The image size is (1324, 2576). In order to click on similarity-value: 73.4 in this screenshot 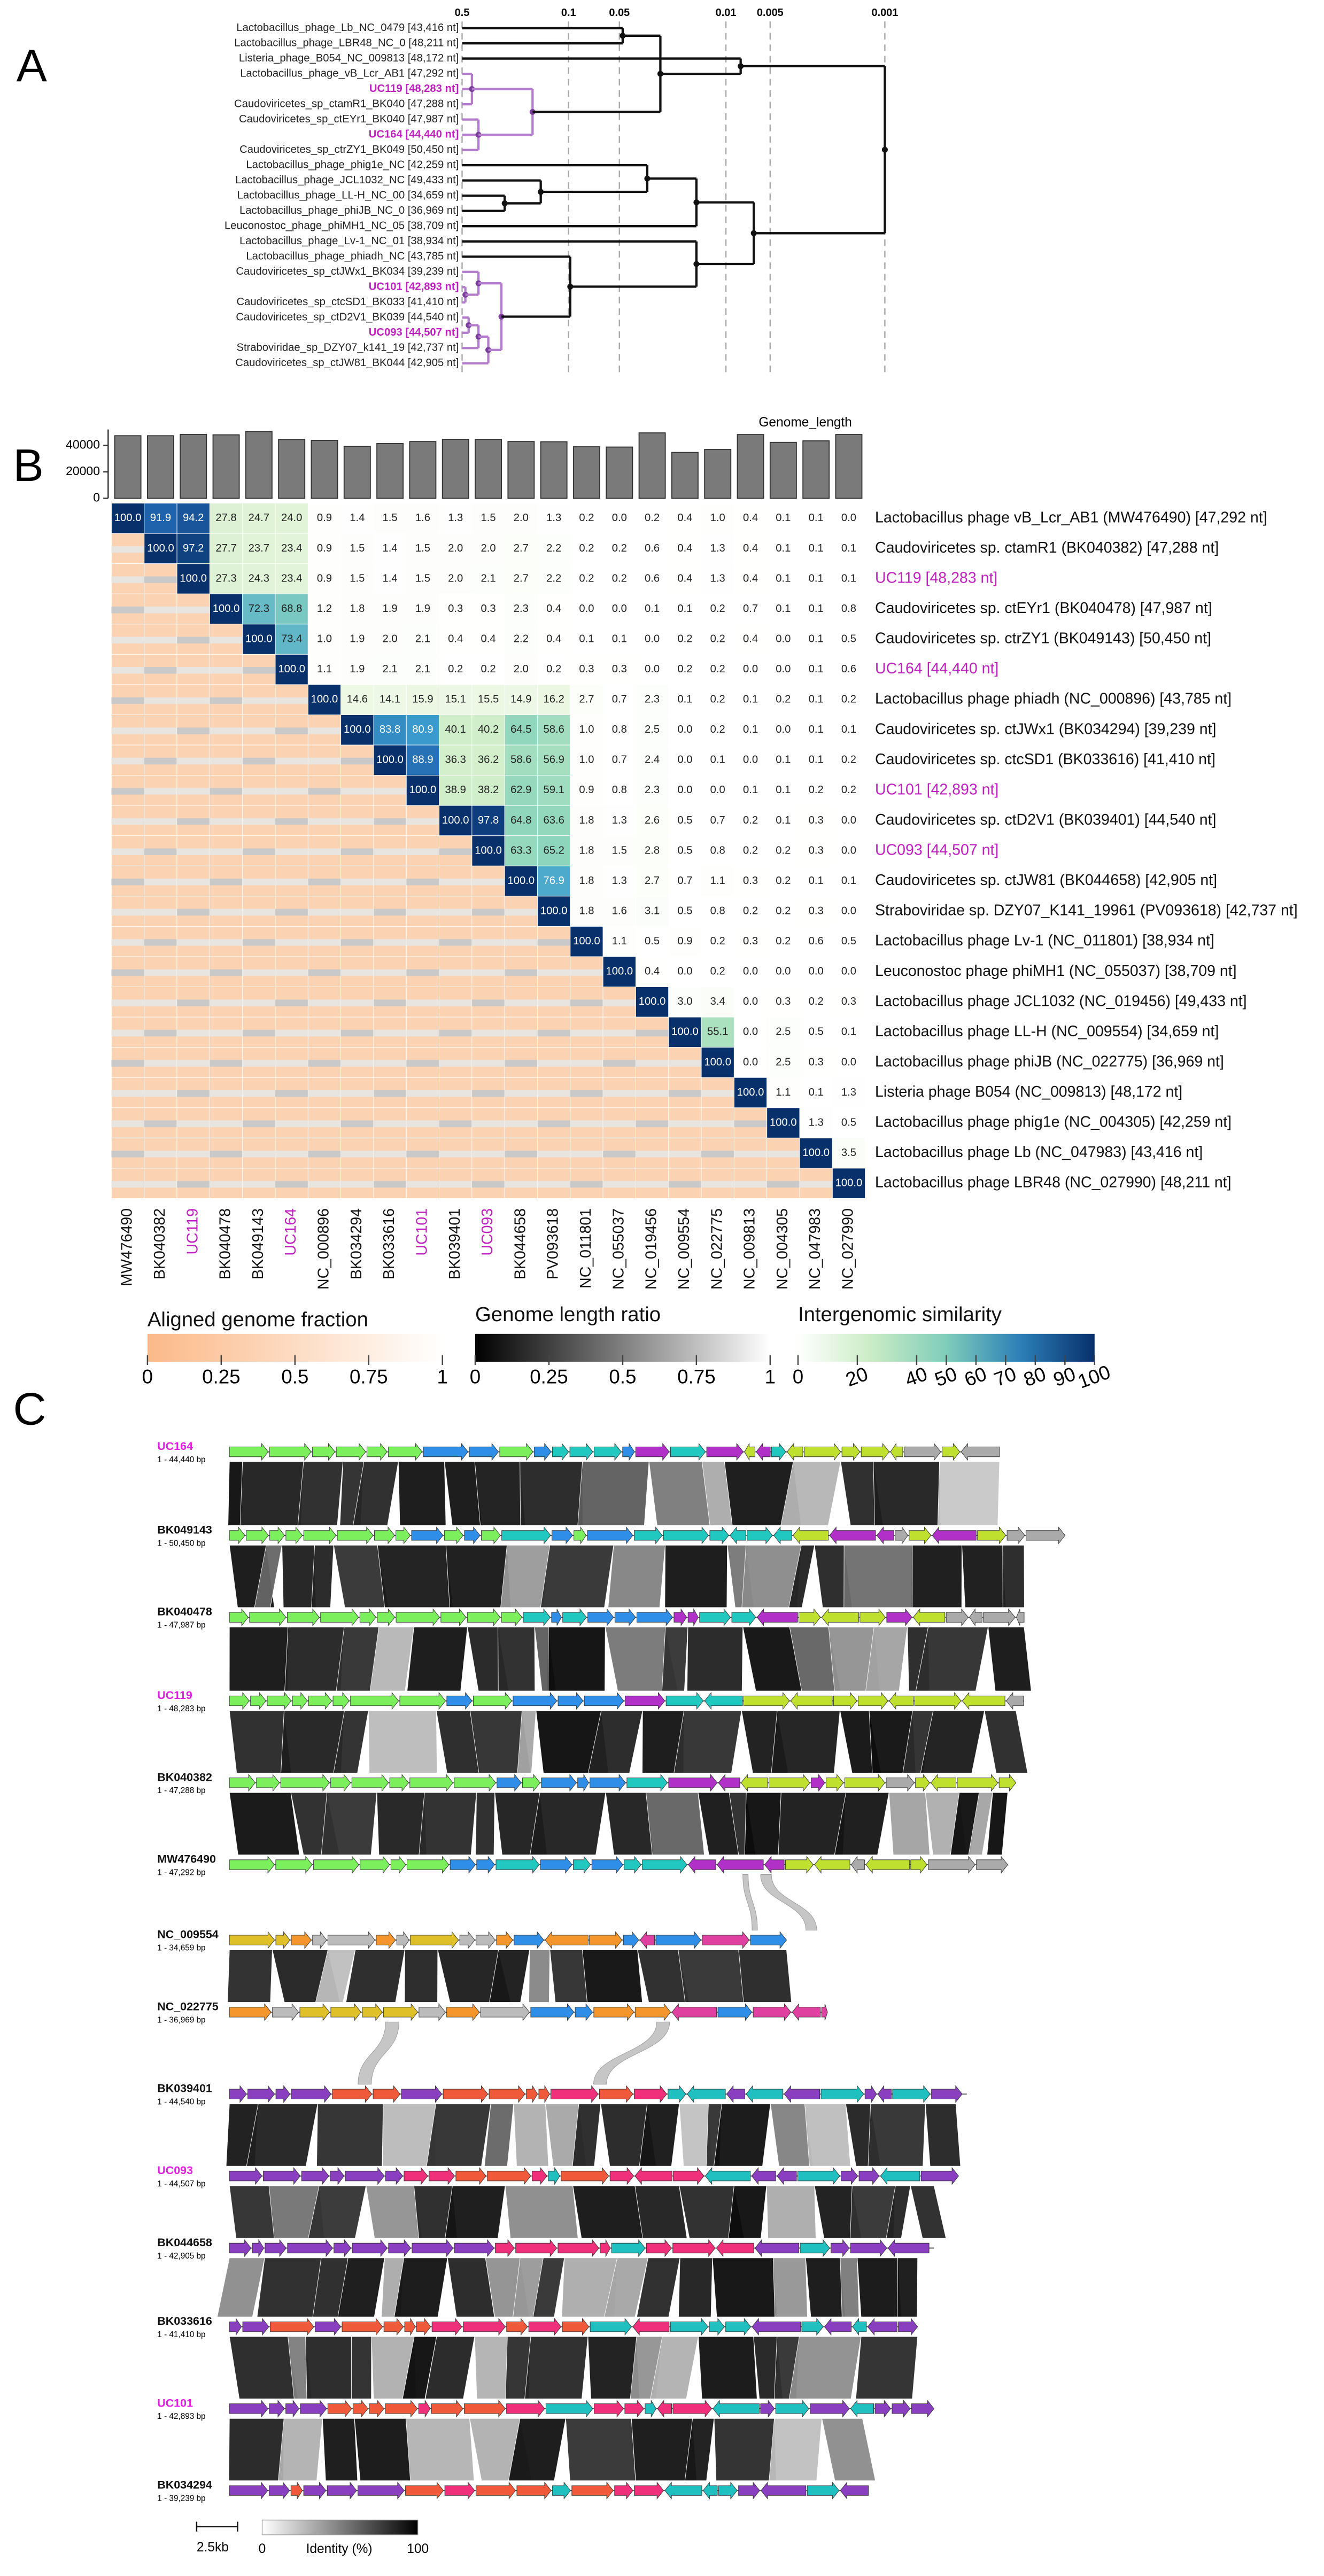, I will do `click(291, 639)`.